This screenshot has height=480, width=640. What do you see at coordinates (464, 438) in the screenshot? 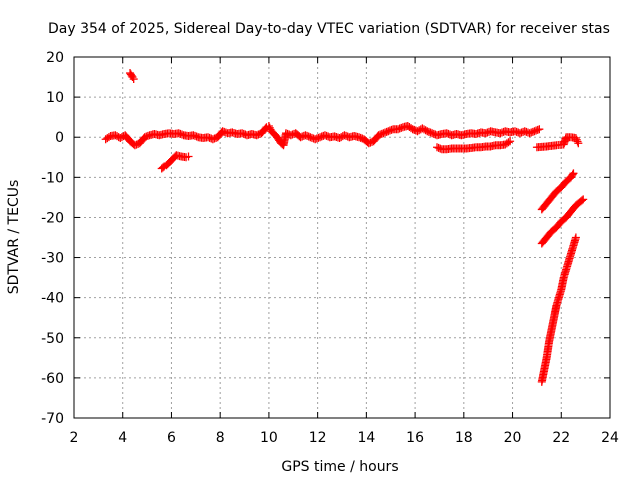
I see `x-tick-label: 18` at bounding box center [464, 438].